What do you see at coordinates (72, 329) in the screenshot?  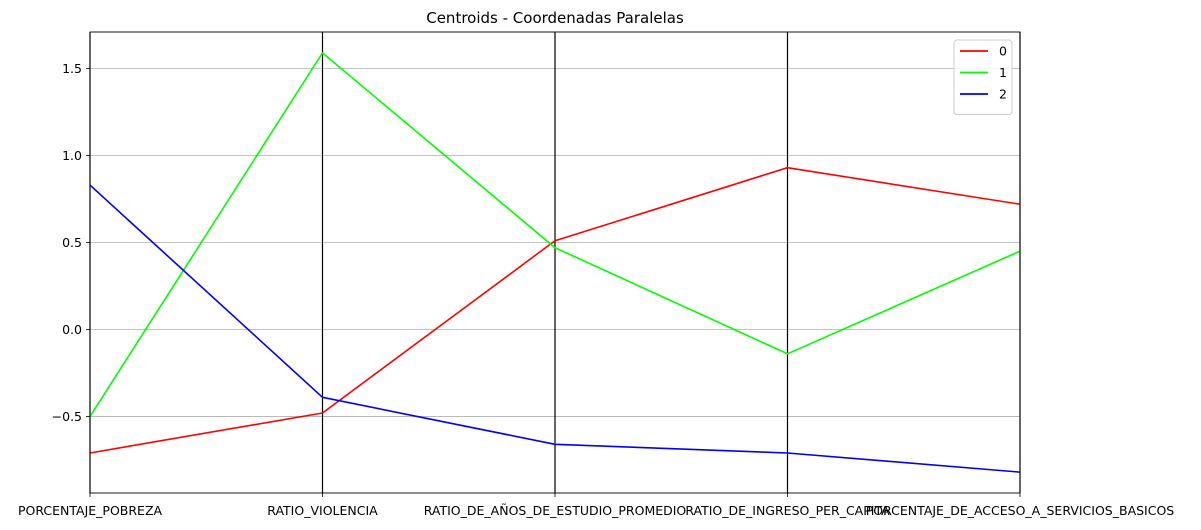 I see `y-tick-label: 0.0` at bounding box center [72, 329].